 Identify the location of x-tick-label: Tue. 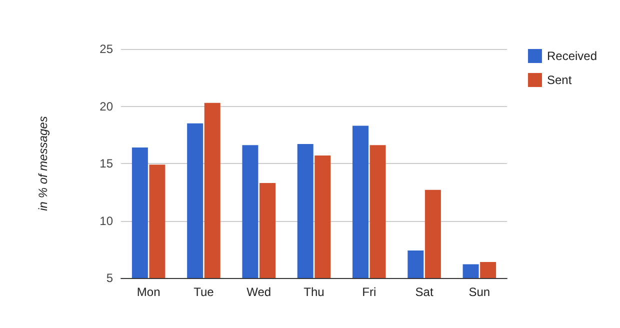
(204, 292).